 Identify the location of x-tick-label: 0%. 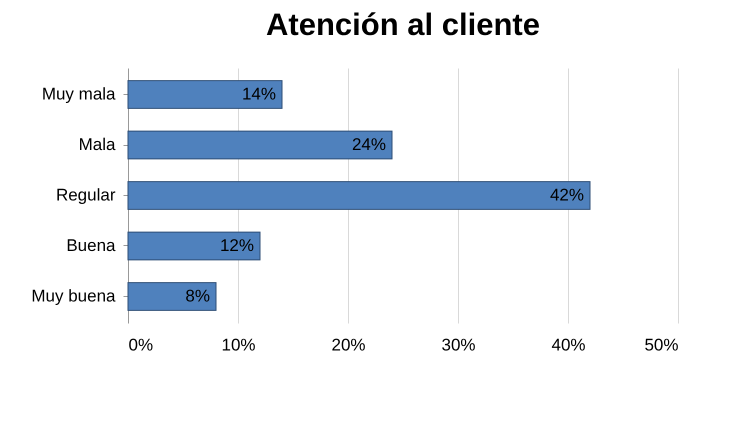
(141, 345).